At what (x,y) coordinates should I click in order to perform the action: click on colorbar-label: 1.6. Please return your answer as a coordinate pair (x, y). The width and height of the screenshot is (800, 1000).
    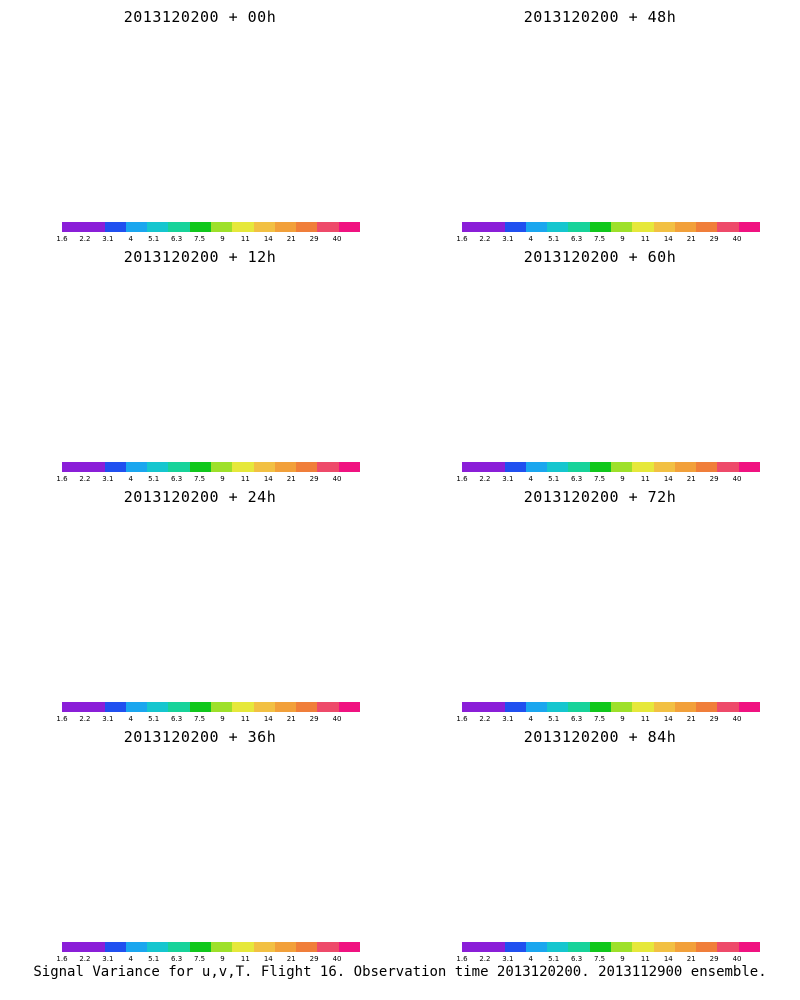
    Looking at the image, I should click on (62, 959).